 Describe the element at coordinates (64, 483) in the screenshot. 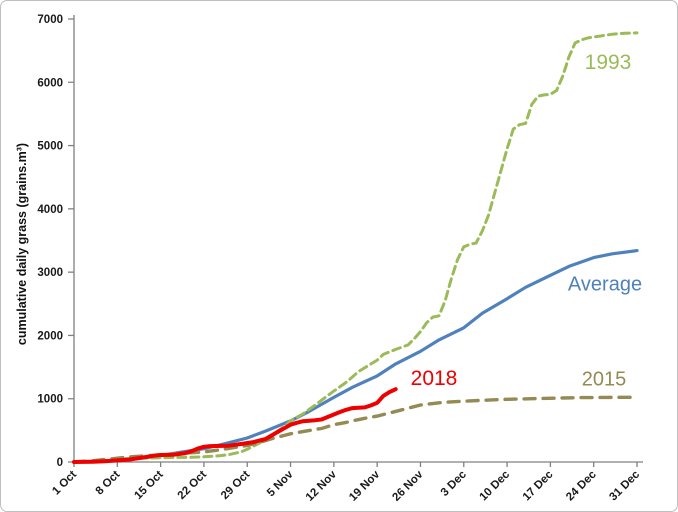

I see `x-tick-label: 1 Oct` at that location.